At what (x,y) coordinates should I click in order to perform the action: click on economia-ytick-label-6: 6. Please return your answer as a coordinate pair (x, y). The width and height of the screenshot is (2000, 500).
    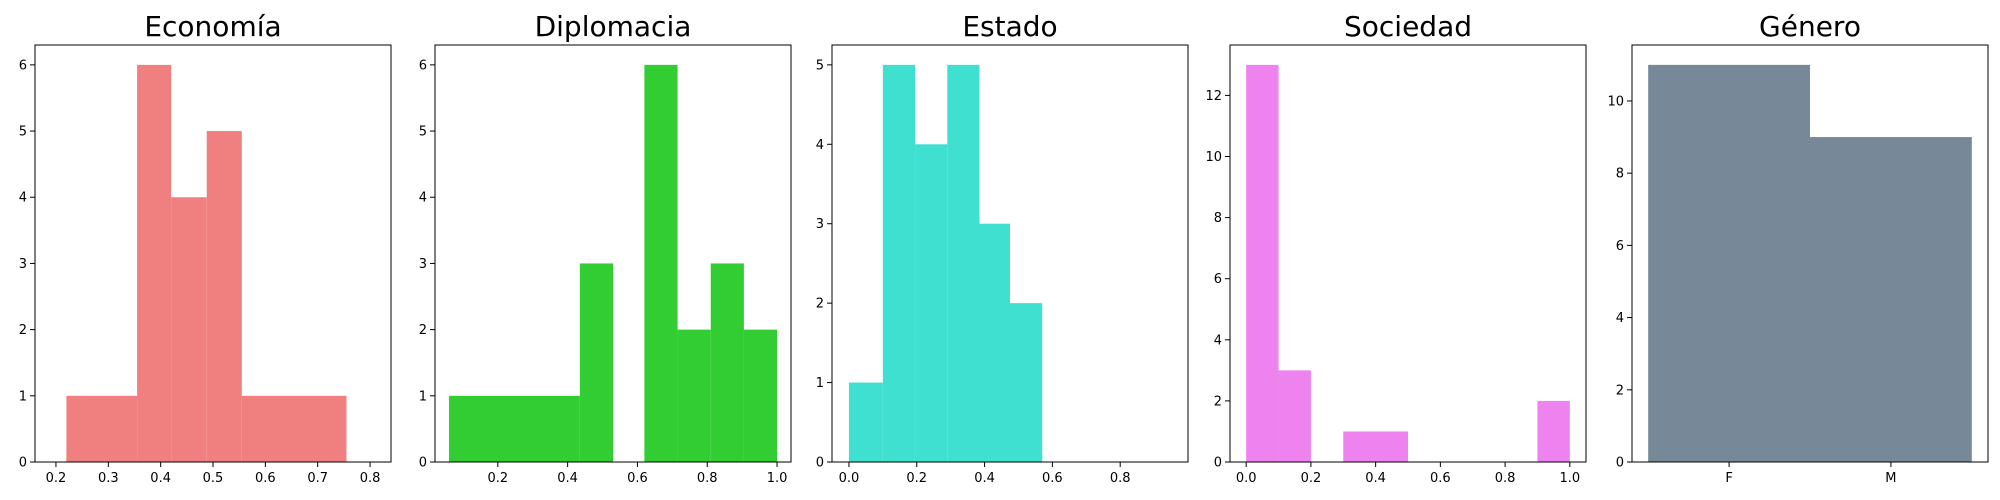
    Looking at the image, I should click on (23, 65).